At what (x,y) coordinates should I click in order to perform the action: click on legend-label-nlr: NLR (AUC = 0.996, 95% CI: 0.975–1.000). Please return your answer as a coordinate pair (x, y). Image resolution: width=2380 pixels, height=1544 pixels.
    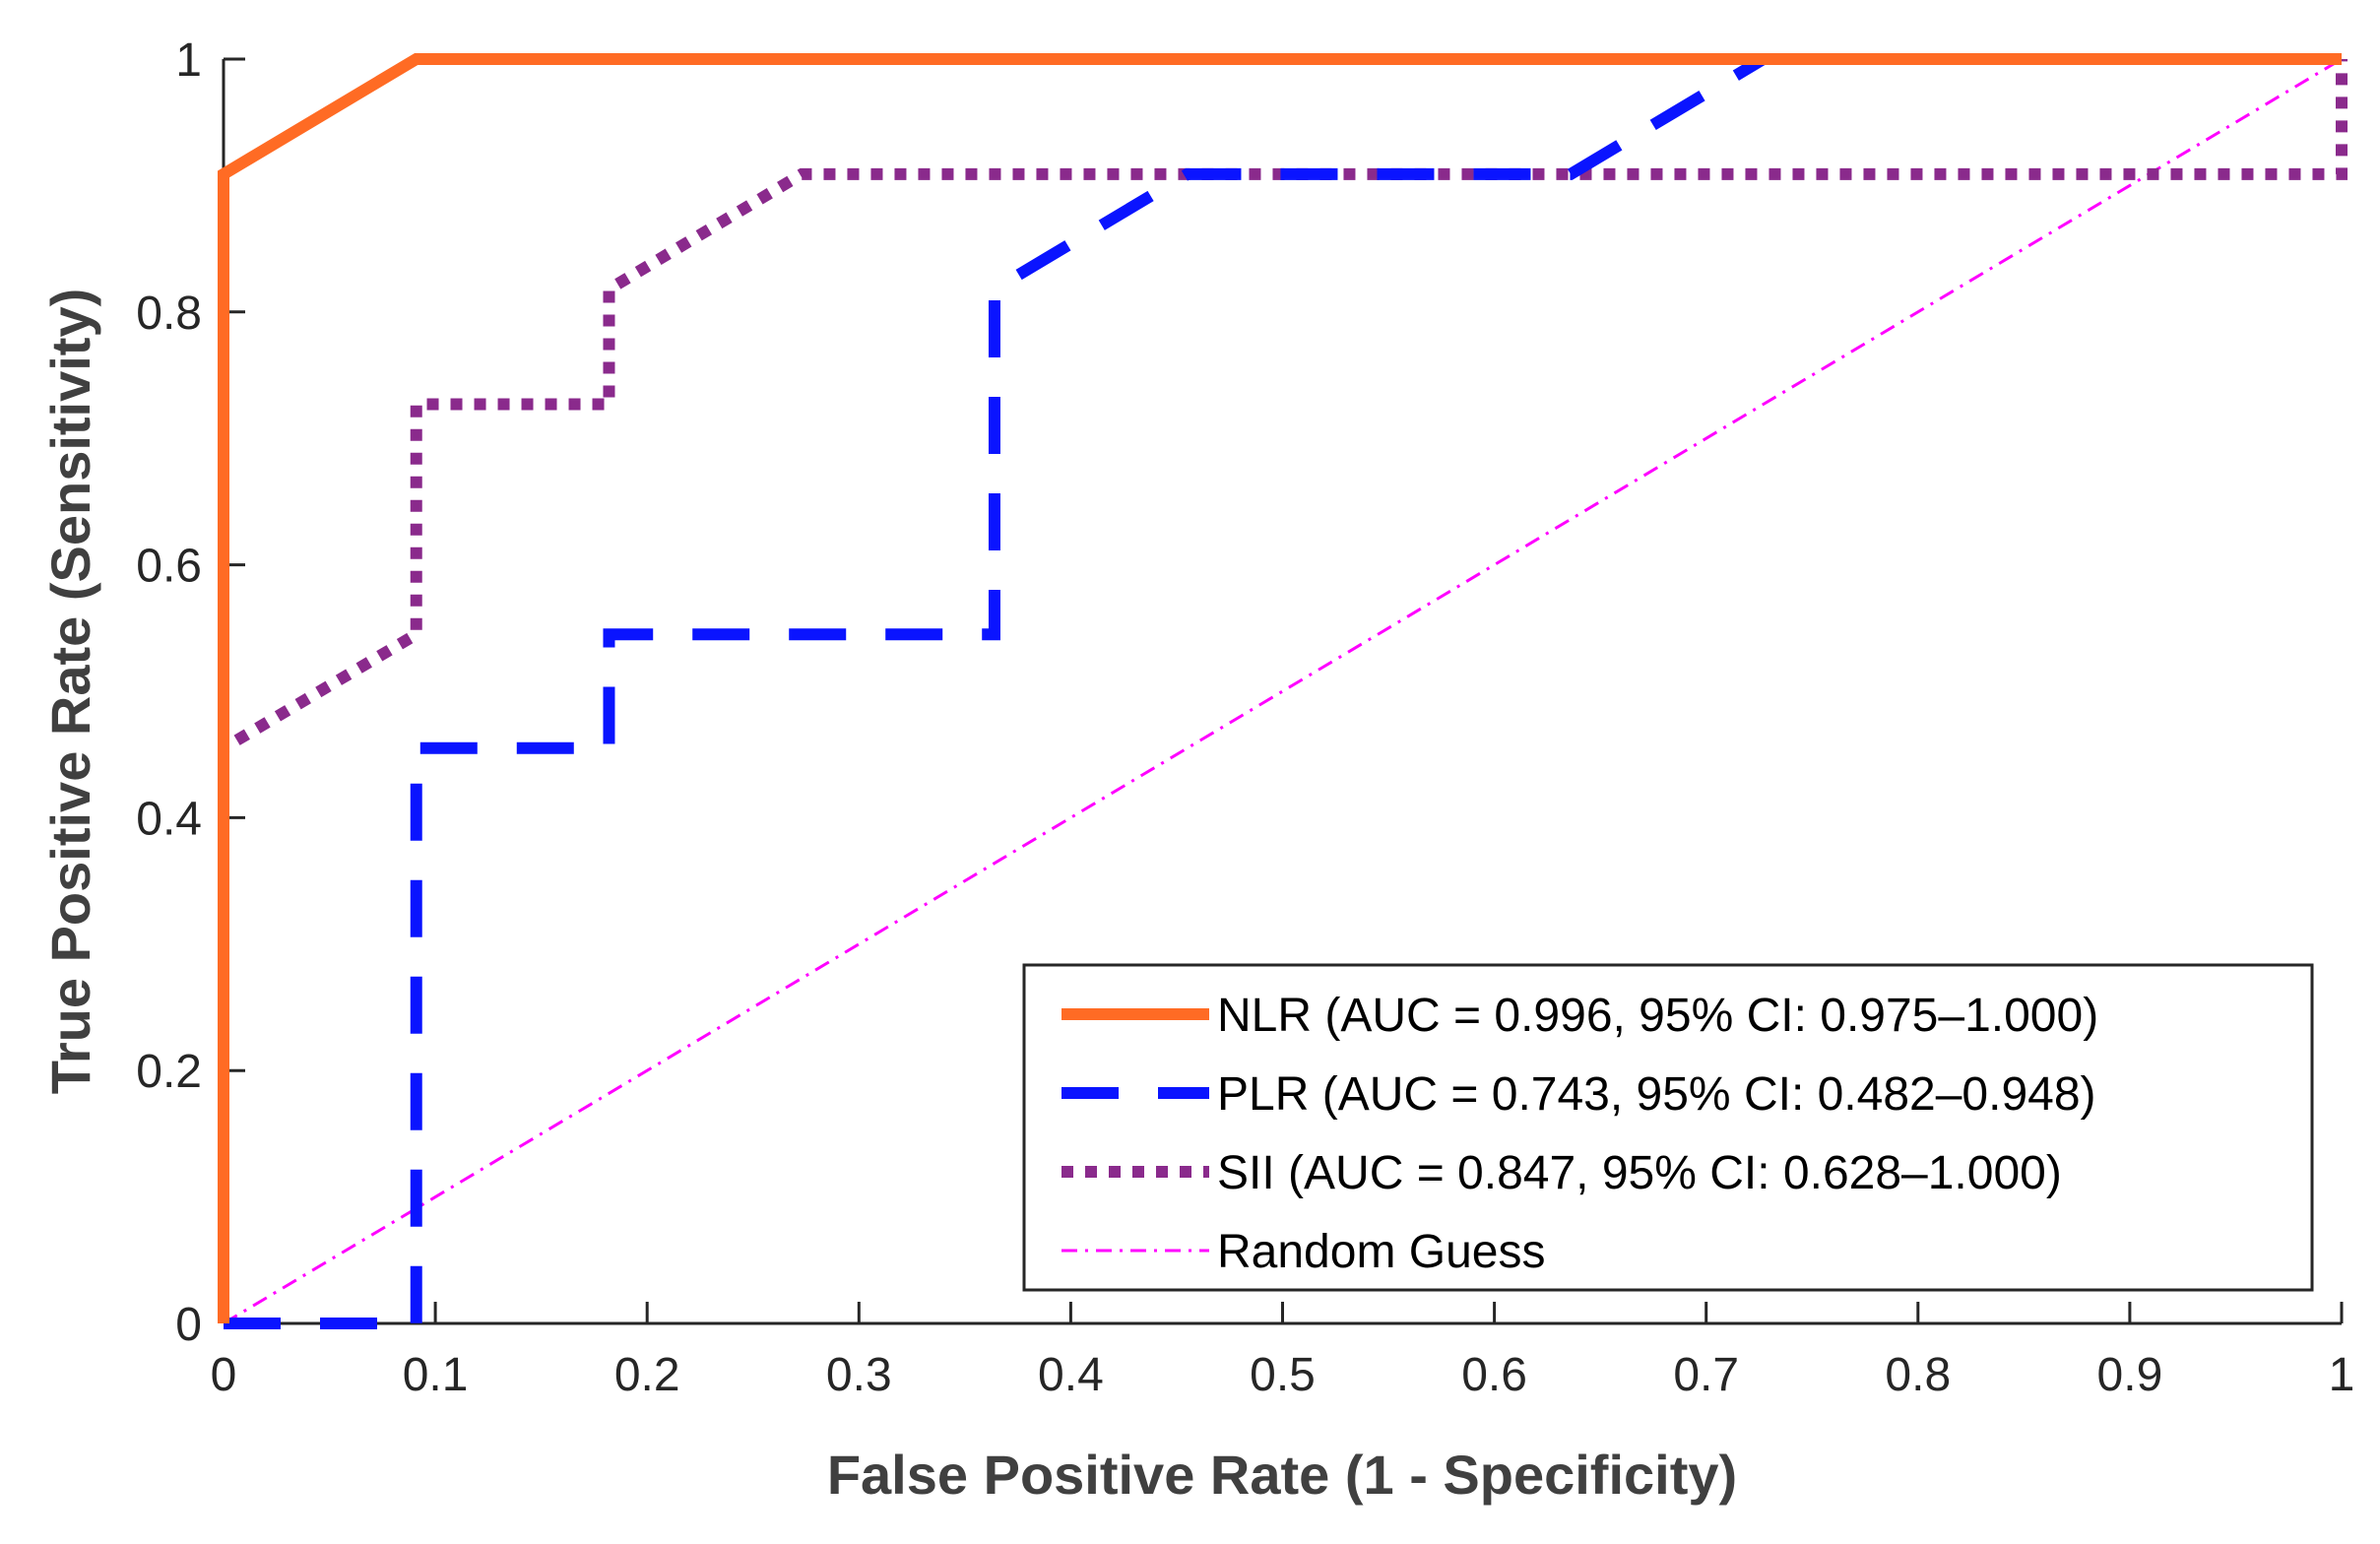
    Looking at the image, I should click on (1657, 1016).